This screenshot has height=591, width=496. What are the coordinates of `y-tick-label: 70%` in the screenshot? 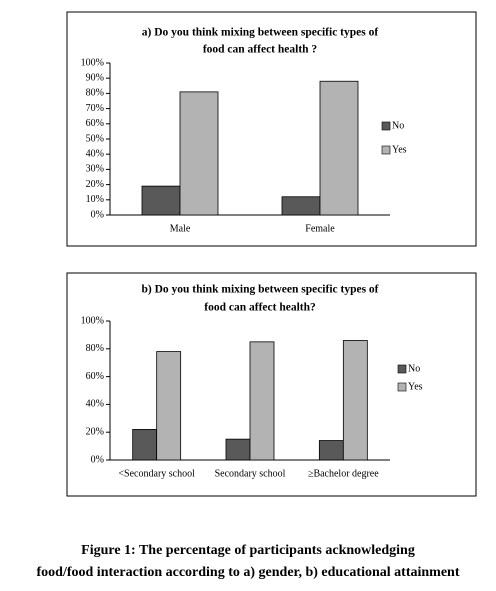 It's located at (95, 108).